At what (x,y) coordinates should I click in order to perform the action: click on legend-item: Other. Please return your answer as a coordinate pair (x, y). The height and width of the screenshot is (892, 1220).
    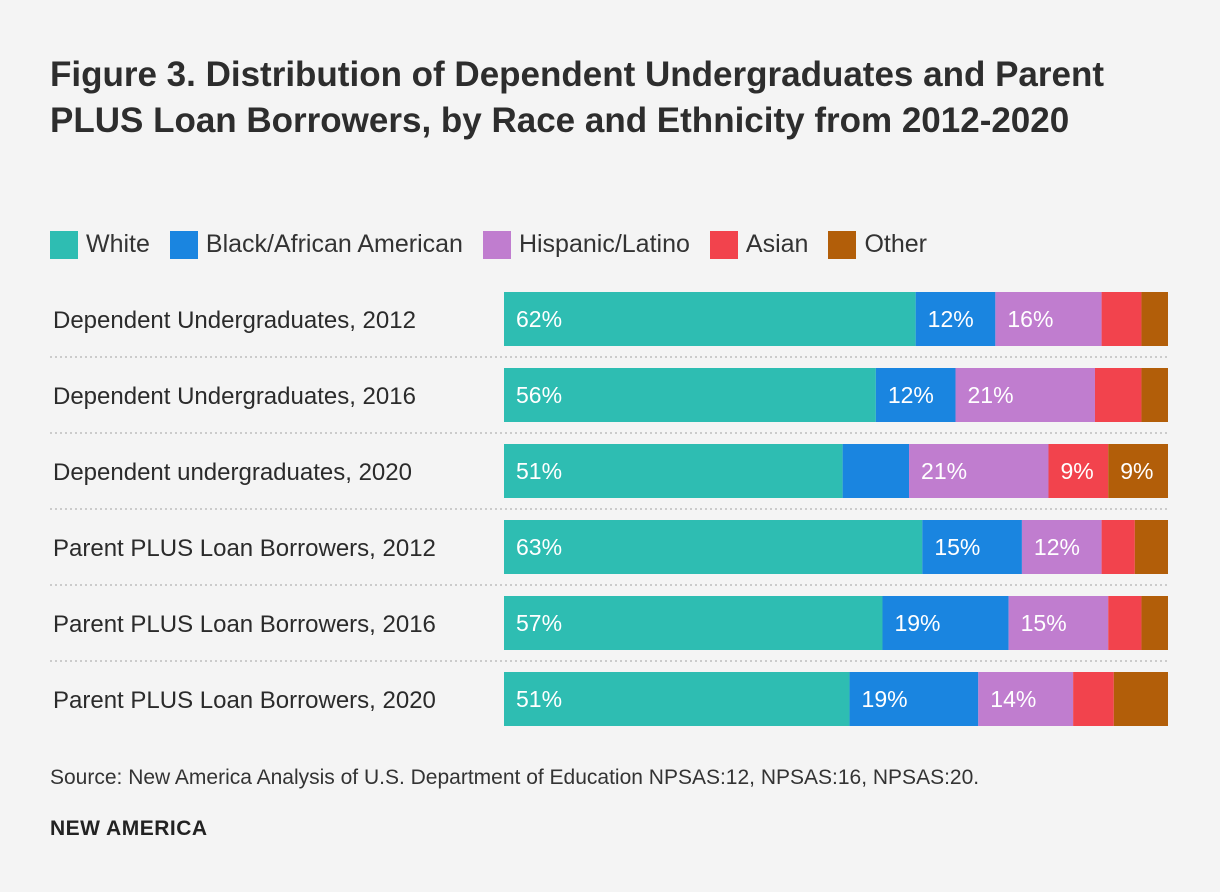
    Looking at the image, I should click on (877, 244).